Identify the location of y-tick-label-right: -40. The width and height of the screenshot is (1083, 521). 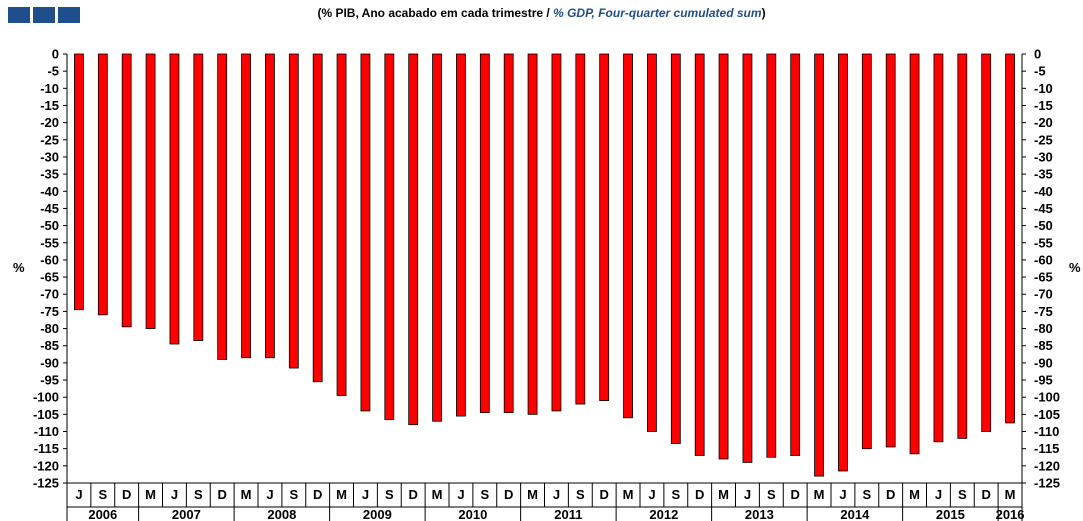
(1043, 191).